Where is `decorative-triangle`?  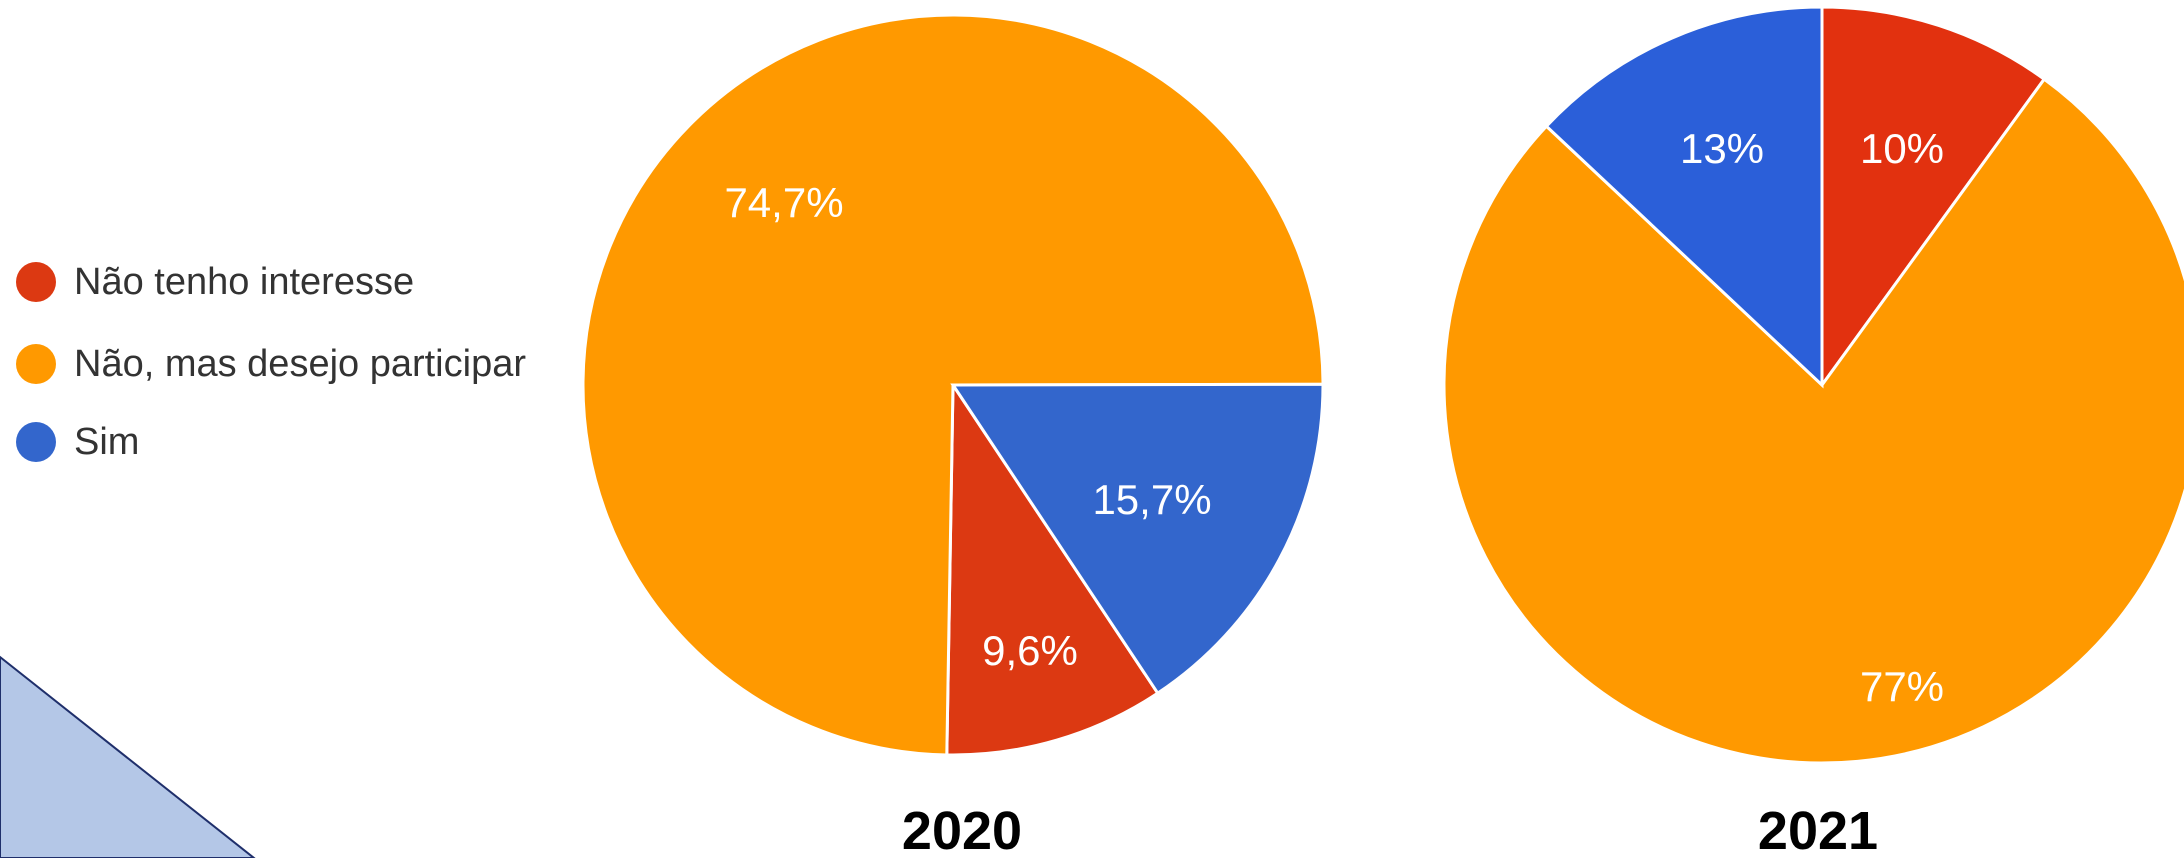
decorative-triangle is located at coordinates (128, 756).